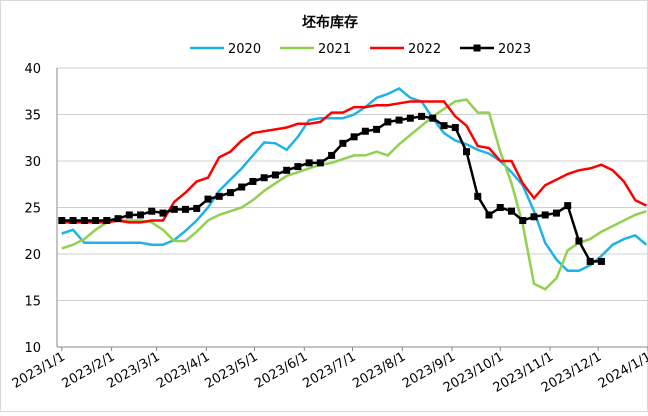 The width and height of the screenshot is (648, 416). Describe the element at coordinates (330, 22) in the screenshot. I see `chart-title: 坯布库存` at that location.